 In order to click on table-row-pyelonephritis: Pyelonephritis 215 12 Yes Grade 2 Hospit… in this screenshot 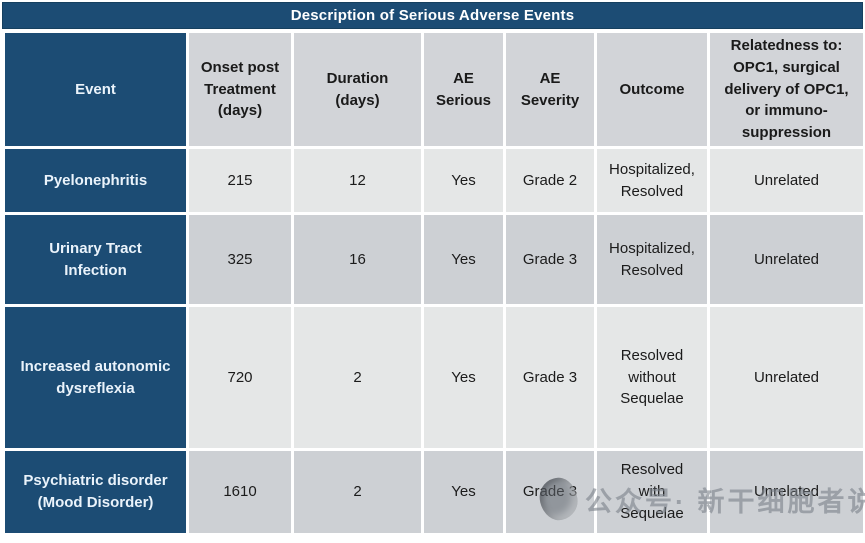, I will do `click(433, 180)`.